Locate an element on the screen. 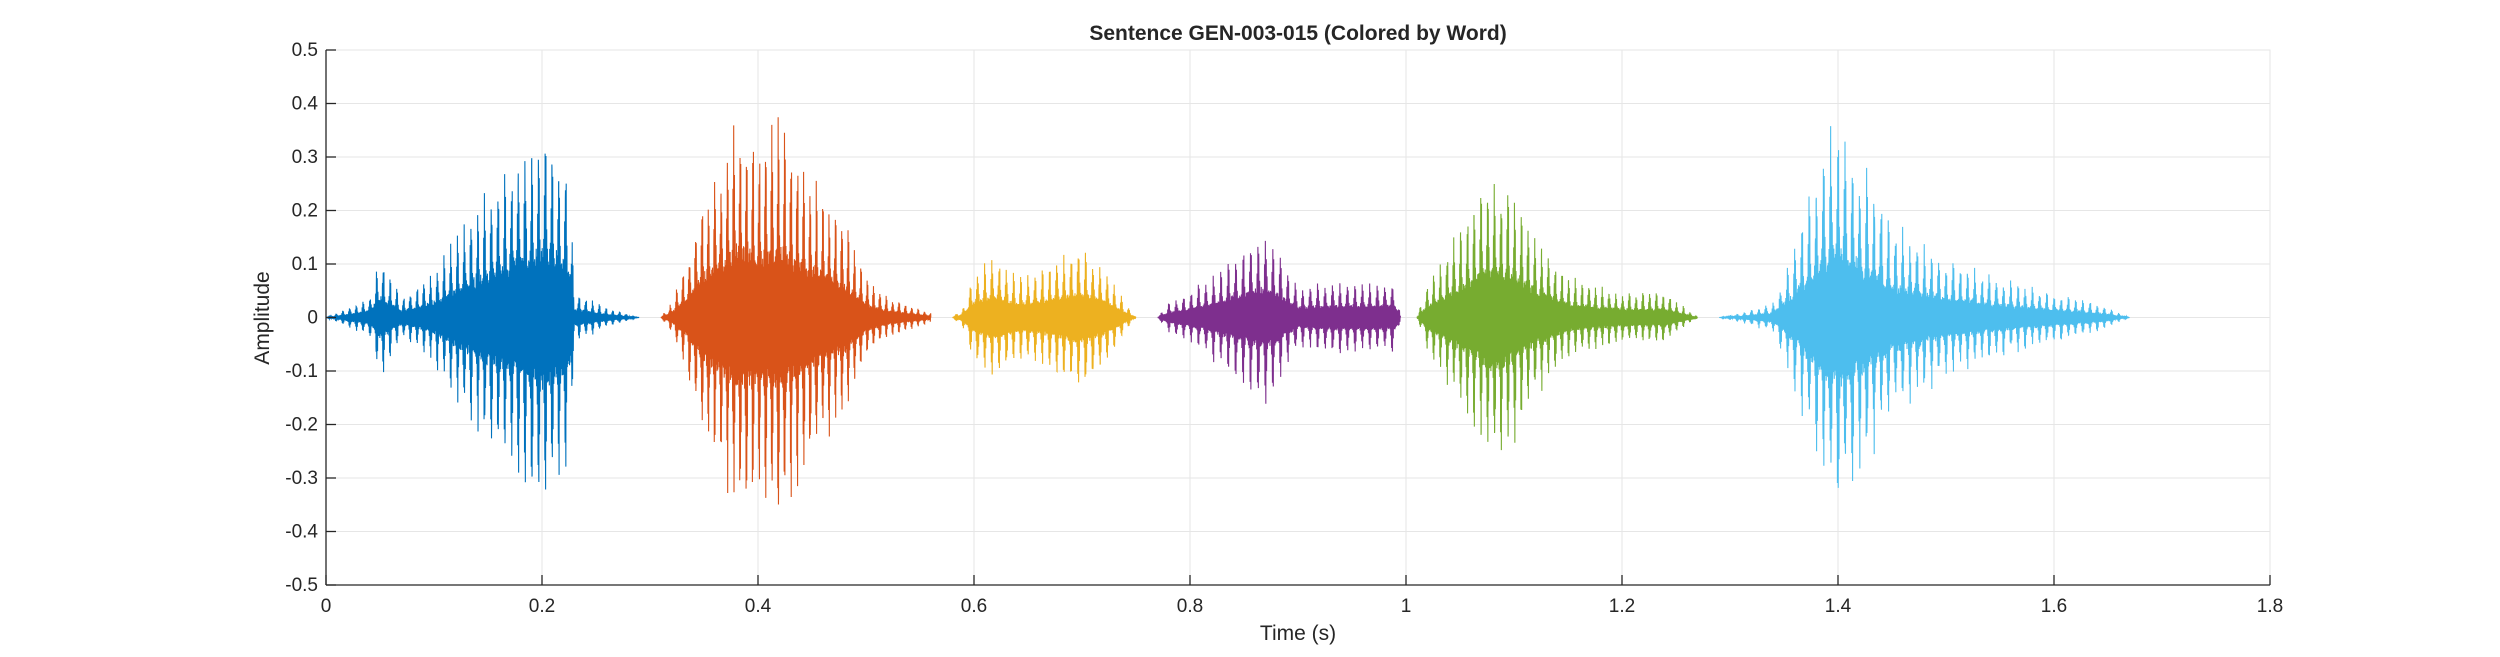  x-tick-label: 0 is located at coordinates (326, 606).